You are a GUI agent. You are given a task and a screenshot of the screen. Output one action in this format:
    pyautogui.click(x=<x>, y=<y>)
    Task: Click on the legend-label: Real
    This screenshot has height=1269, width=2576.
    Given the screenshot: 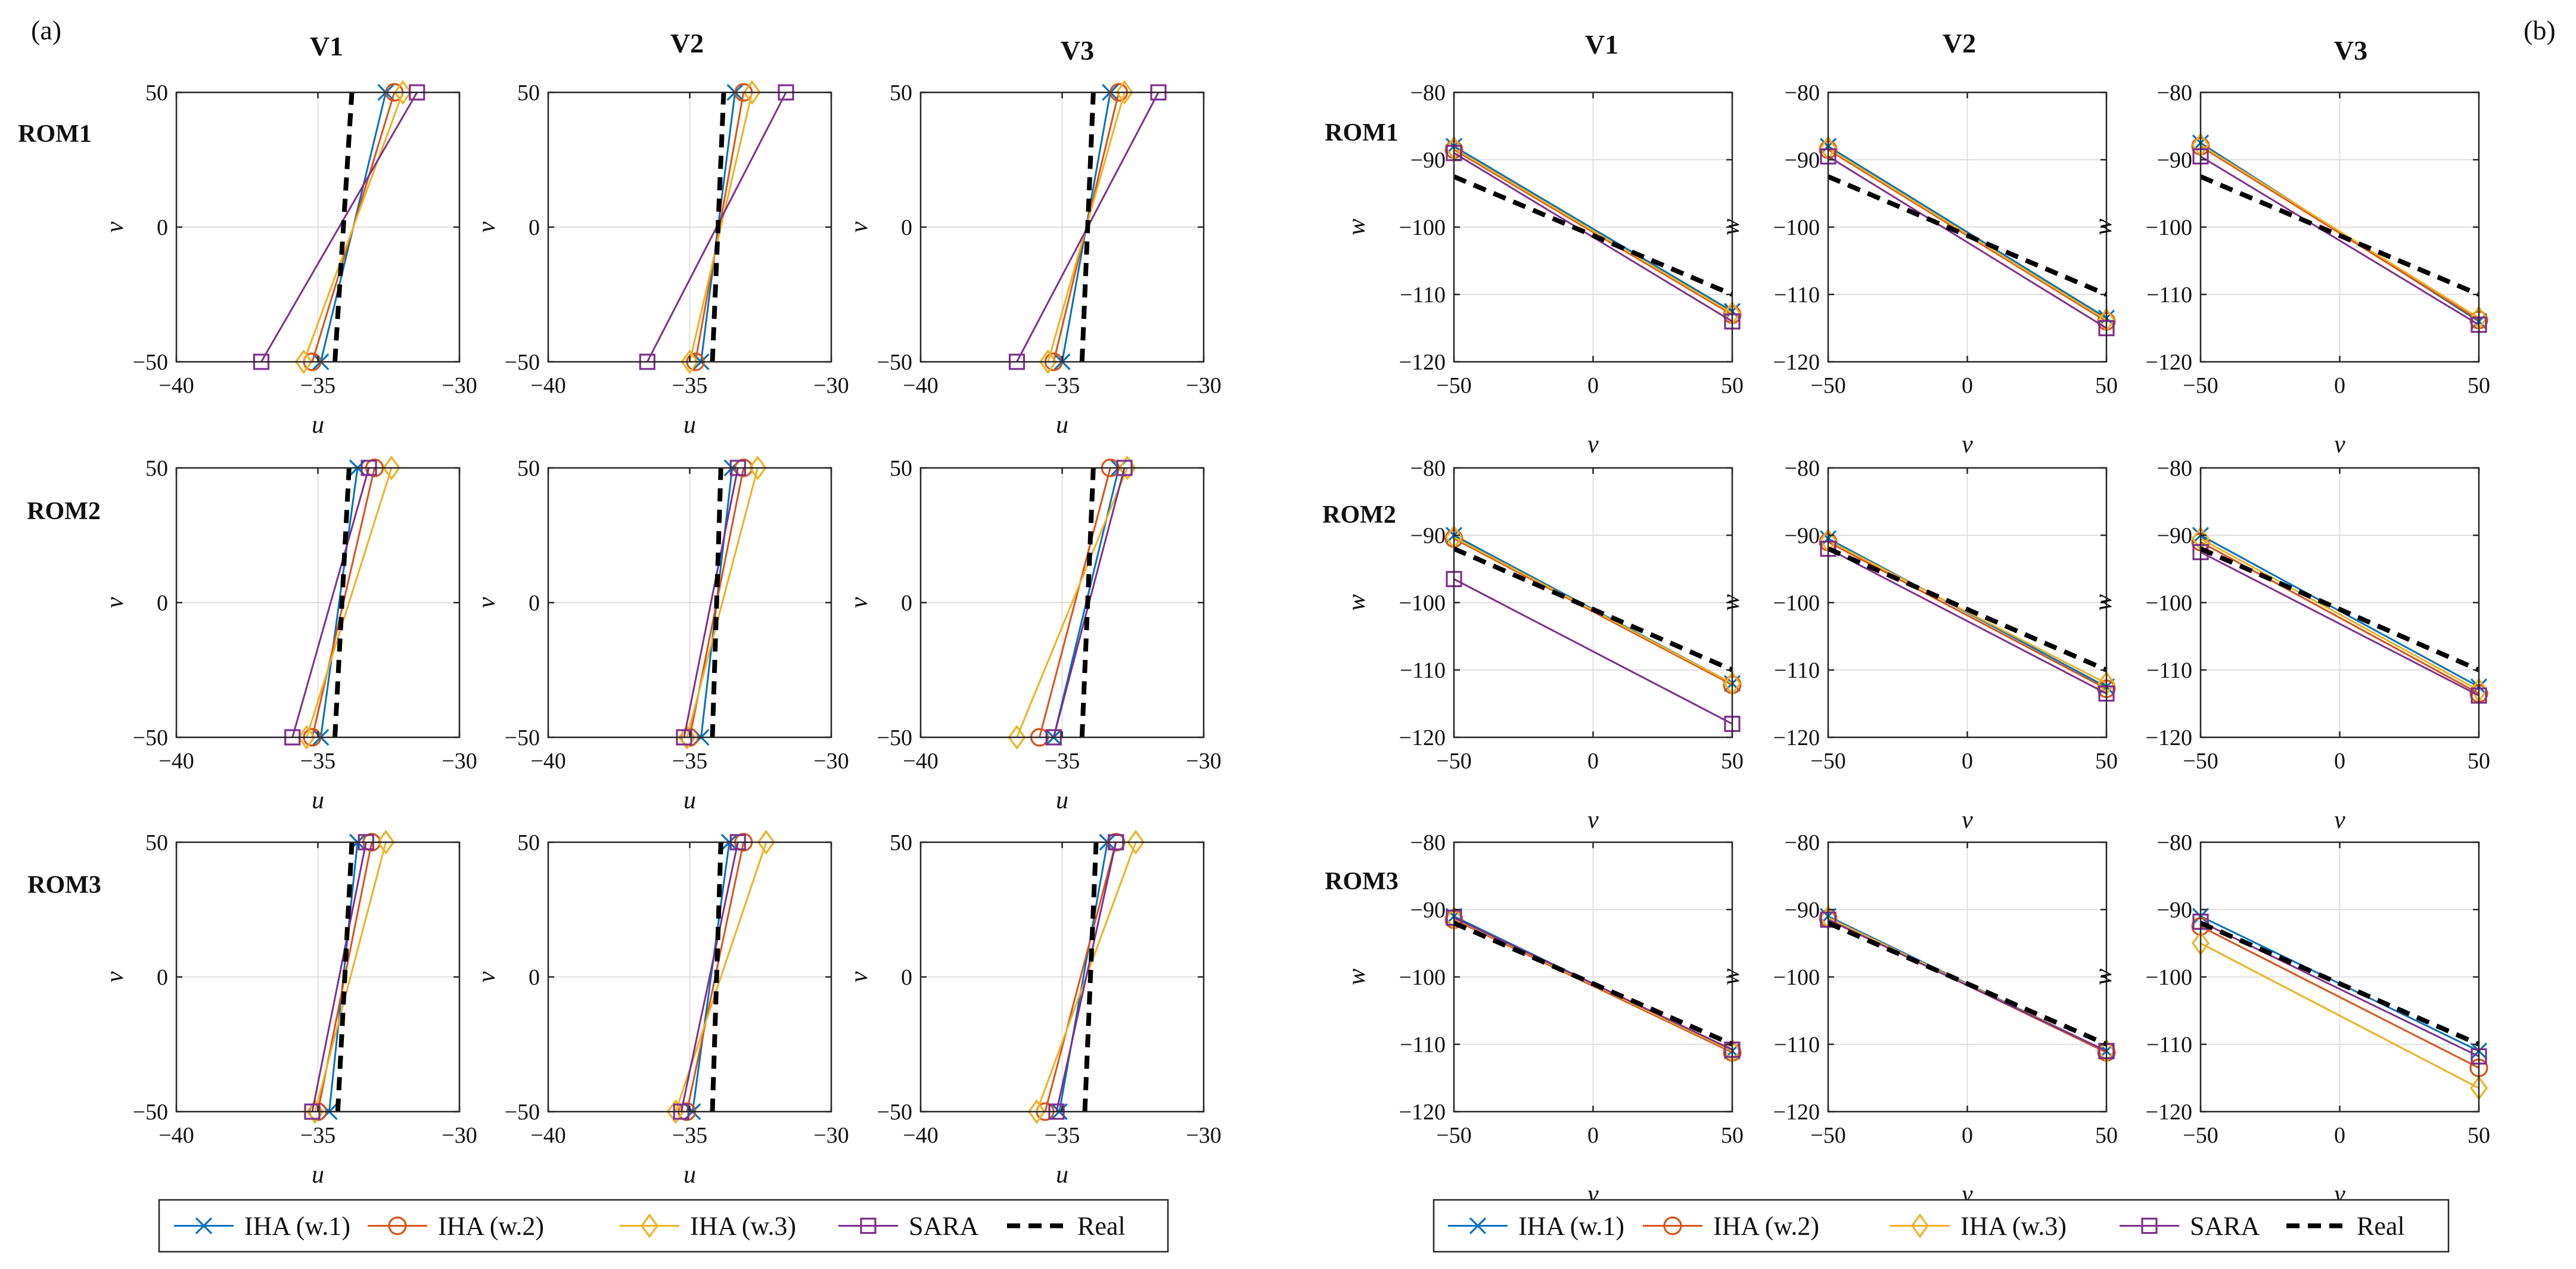 What is the action you would take?
    pyautogui.click(x=1101, y=1227)
    